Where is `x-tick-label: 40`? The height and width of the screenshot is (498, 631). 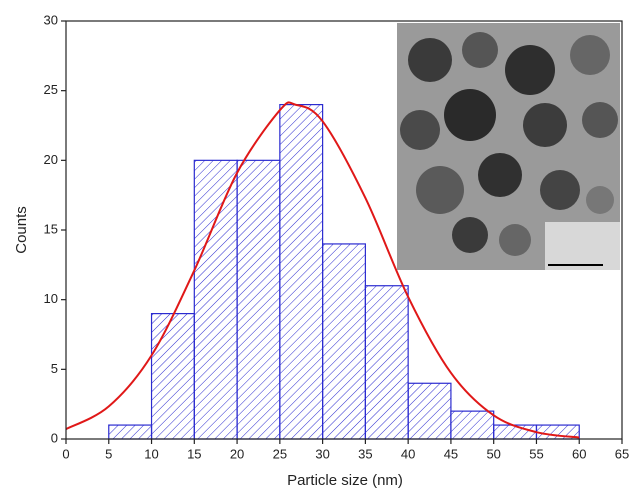 x-tick-label: 40 is located at coordinates (408, 453).